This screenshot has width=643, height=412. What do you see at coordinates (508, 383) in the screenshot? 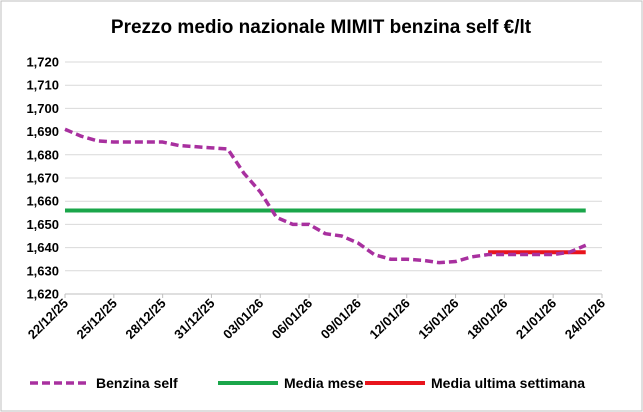
I see `legend-label: Media ultima settimana` at bounding box center [508, 383].